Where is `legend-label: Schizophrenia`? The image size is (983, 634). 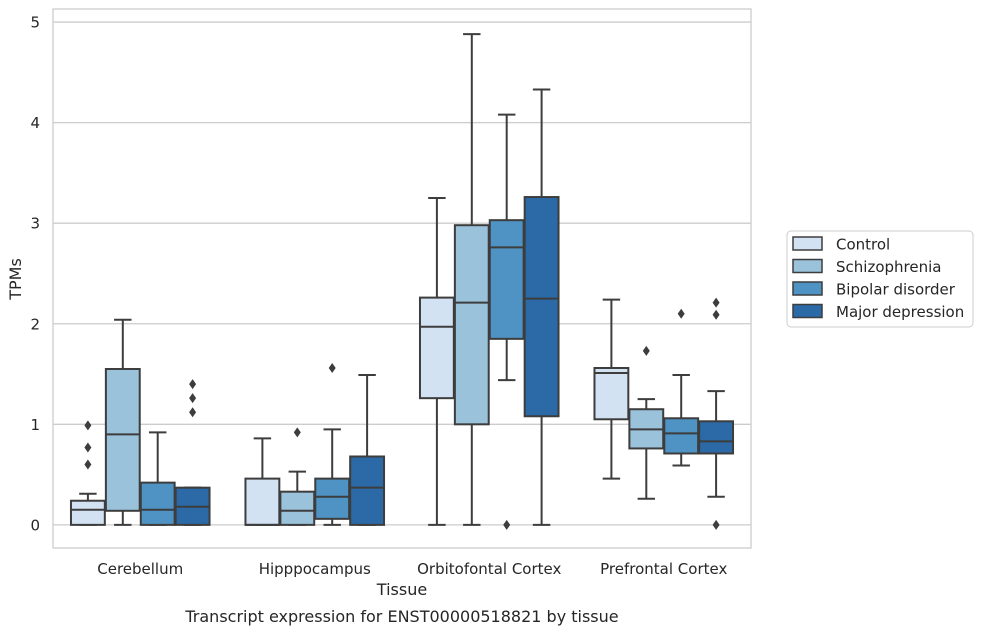
legend-label: Schizophrenia is located at coordinates (888, 267).